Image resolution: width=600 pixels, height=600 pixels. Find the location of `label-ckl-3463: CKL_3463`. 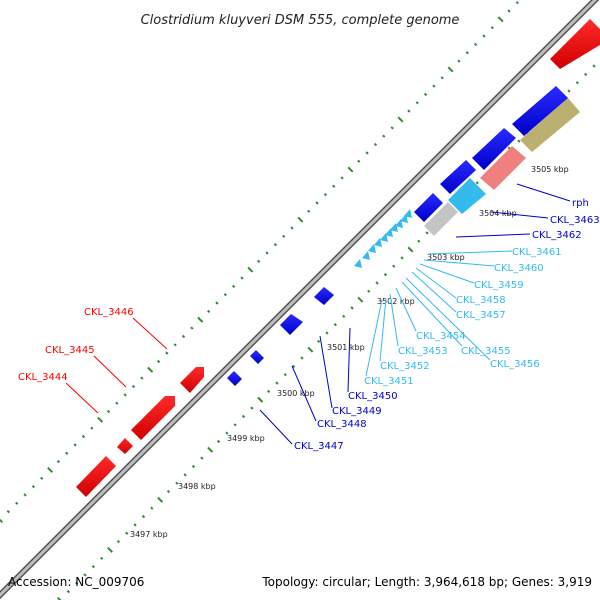

label-ckl-3463: CKL_3463 is located at coordinates (575, 220).